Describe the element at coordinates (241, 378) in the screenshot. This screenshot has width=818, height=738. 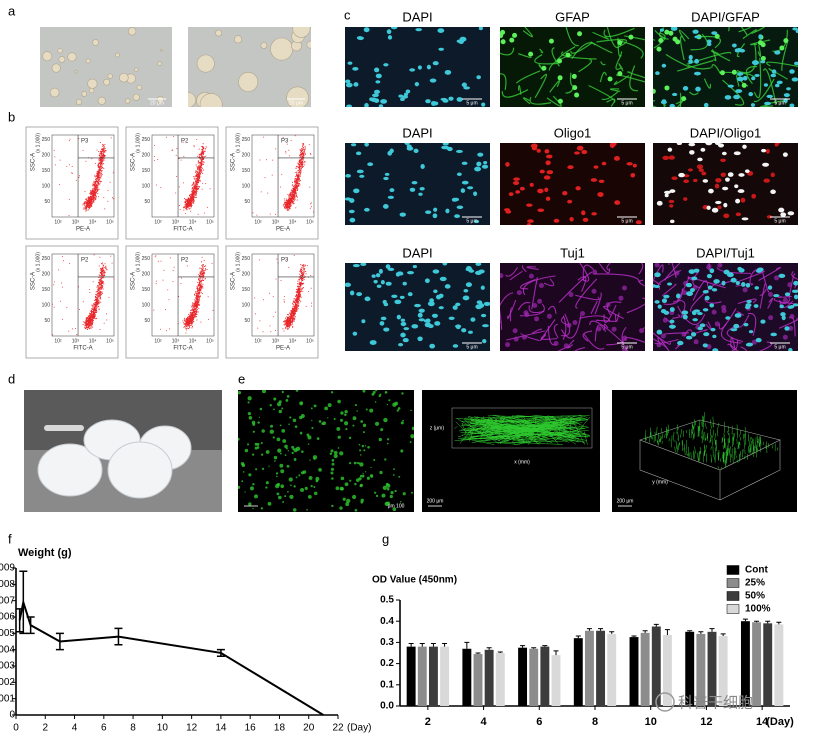
I see `panel-label: e` at that location.